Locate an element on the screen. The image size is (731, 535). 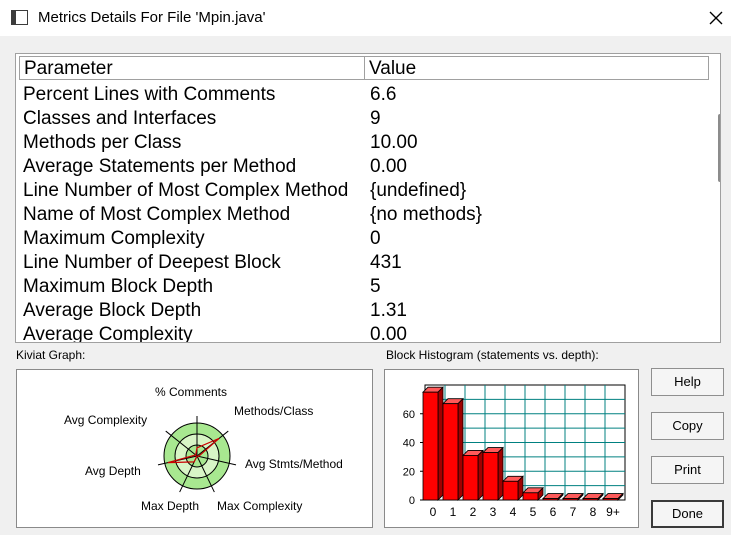
parameter-cell: Line Number of Most Complex Method is located at coordinates (186, 190).